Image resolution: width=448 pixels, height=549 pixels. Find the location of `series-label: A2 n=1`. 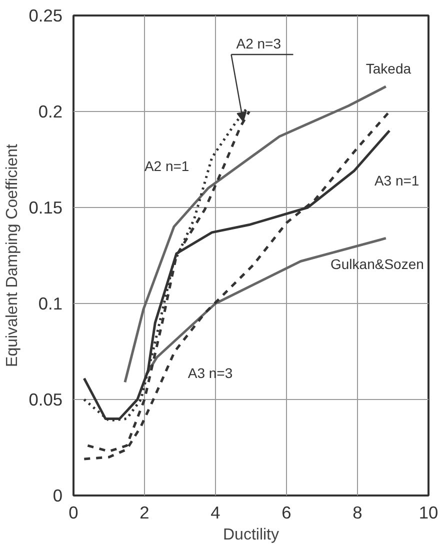

series-label: A2 n=1 is located at coordinates (167, 166).